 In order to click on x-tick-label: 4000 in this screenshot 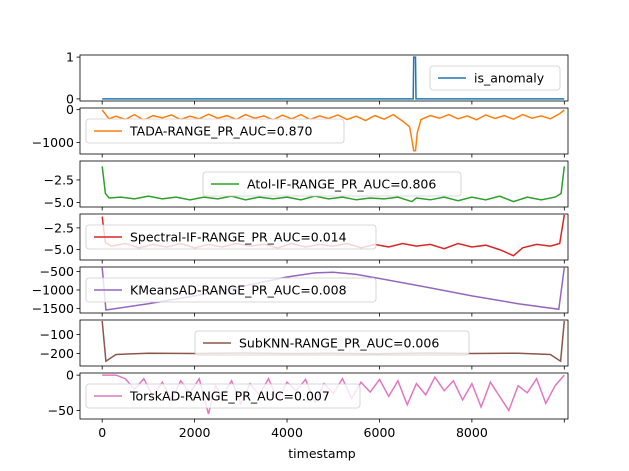, I will do `click(287, 432)`.